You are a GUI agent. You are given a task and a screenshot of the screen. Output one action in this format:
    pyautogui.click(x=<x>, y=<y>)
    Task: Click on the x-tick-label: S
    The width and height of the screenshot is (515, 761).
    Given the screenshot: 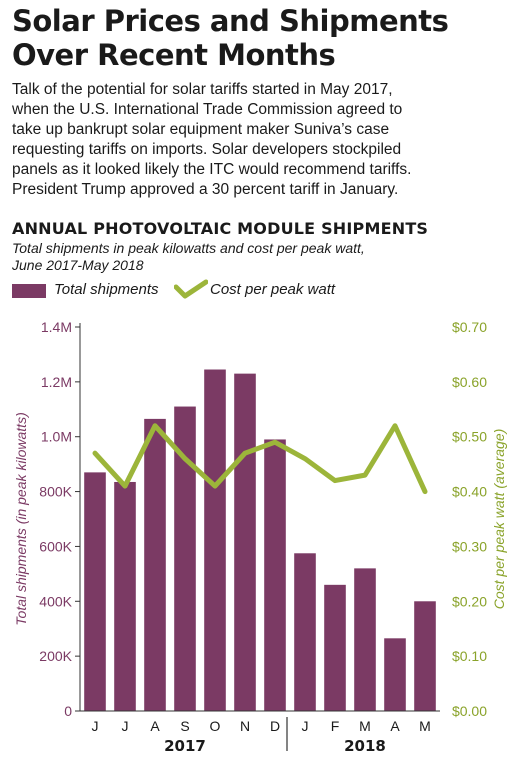 What is the action you would take?
    pyautogui.click(x=184, y=726)
    